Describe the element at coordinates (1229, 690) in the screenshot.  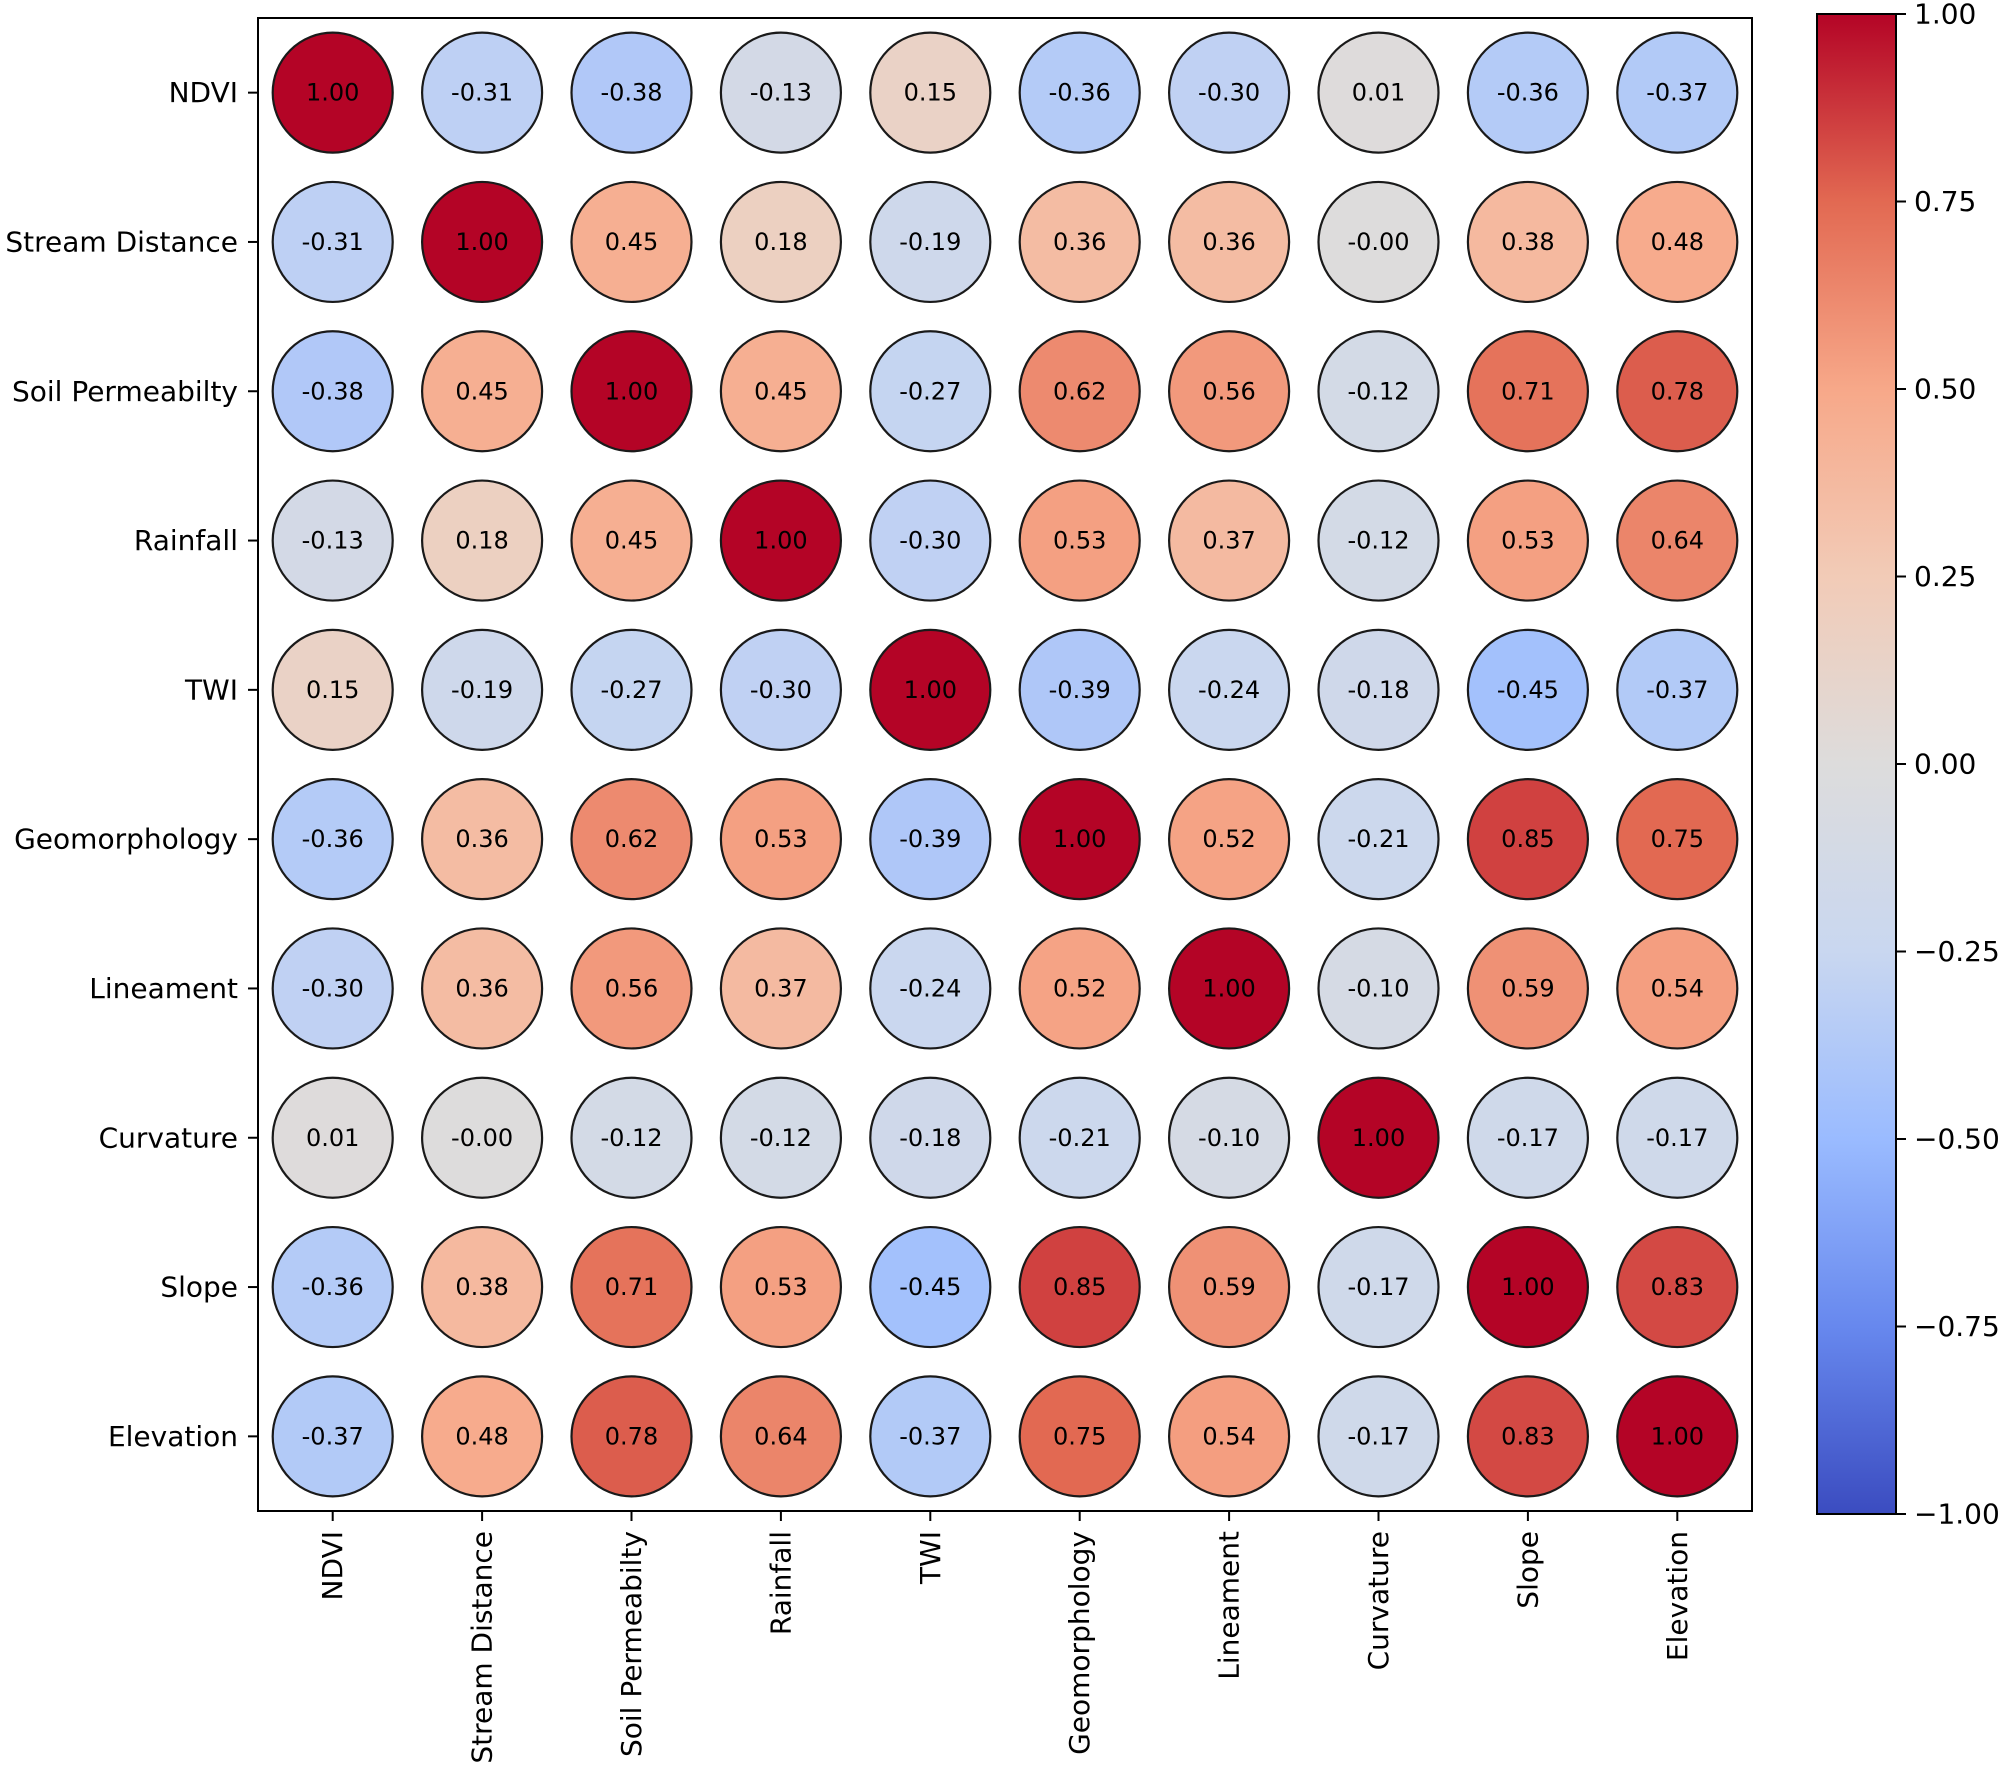
I see `corr-value-label: -0.24` at that location.